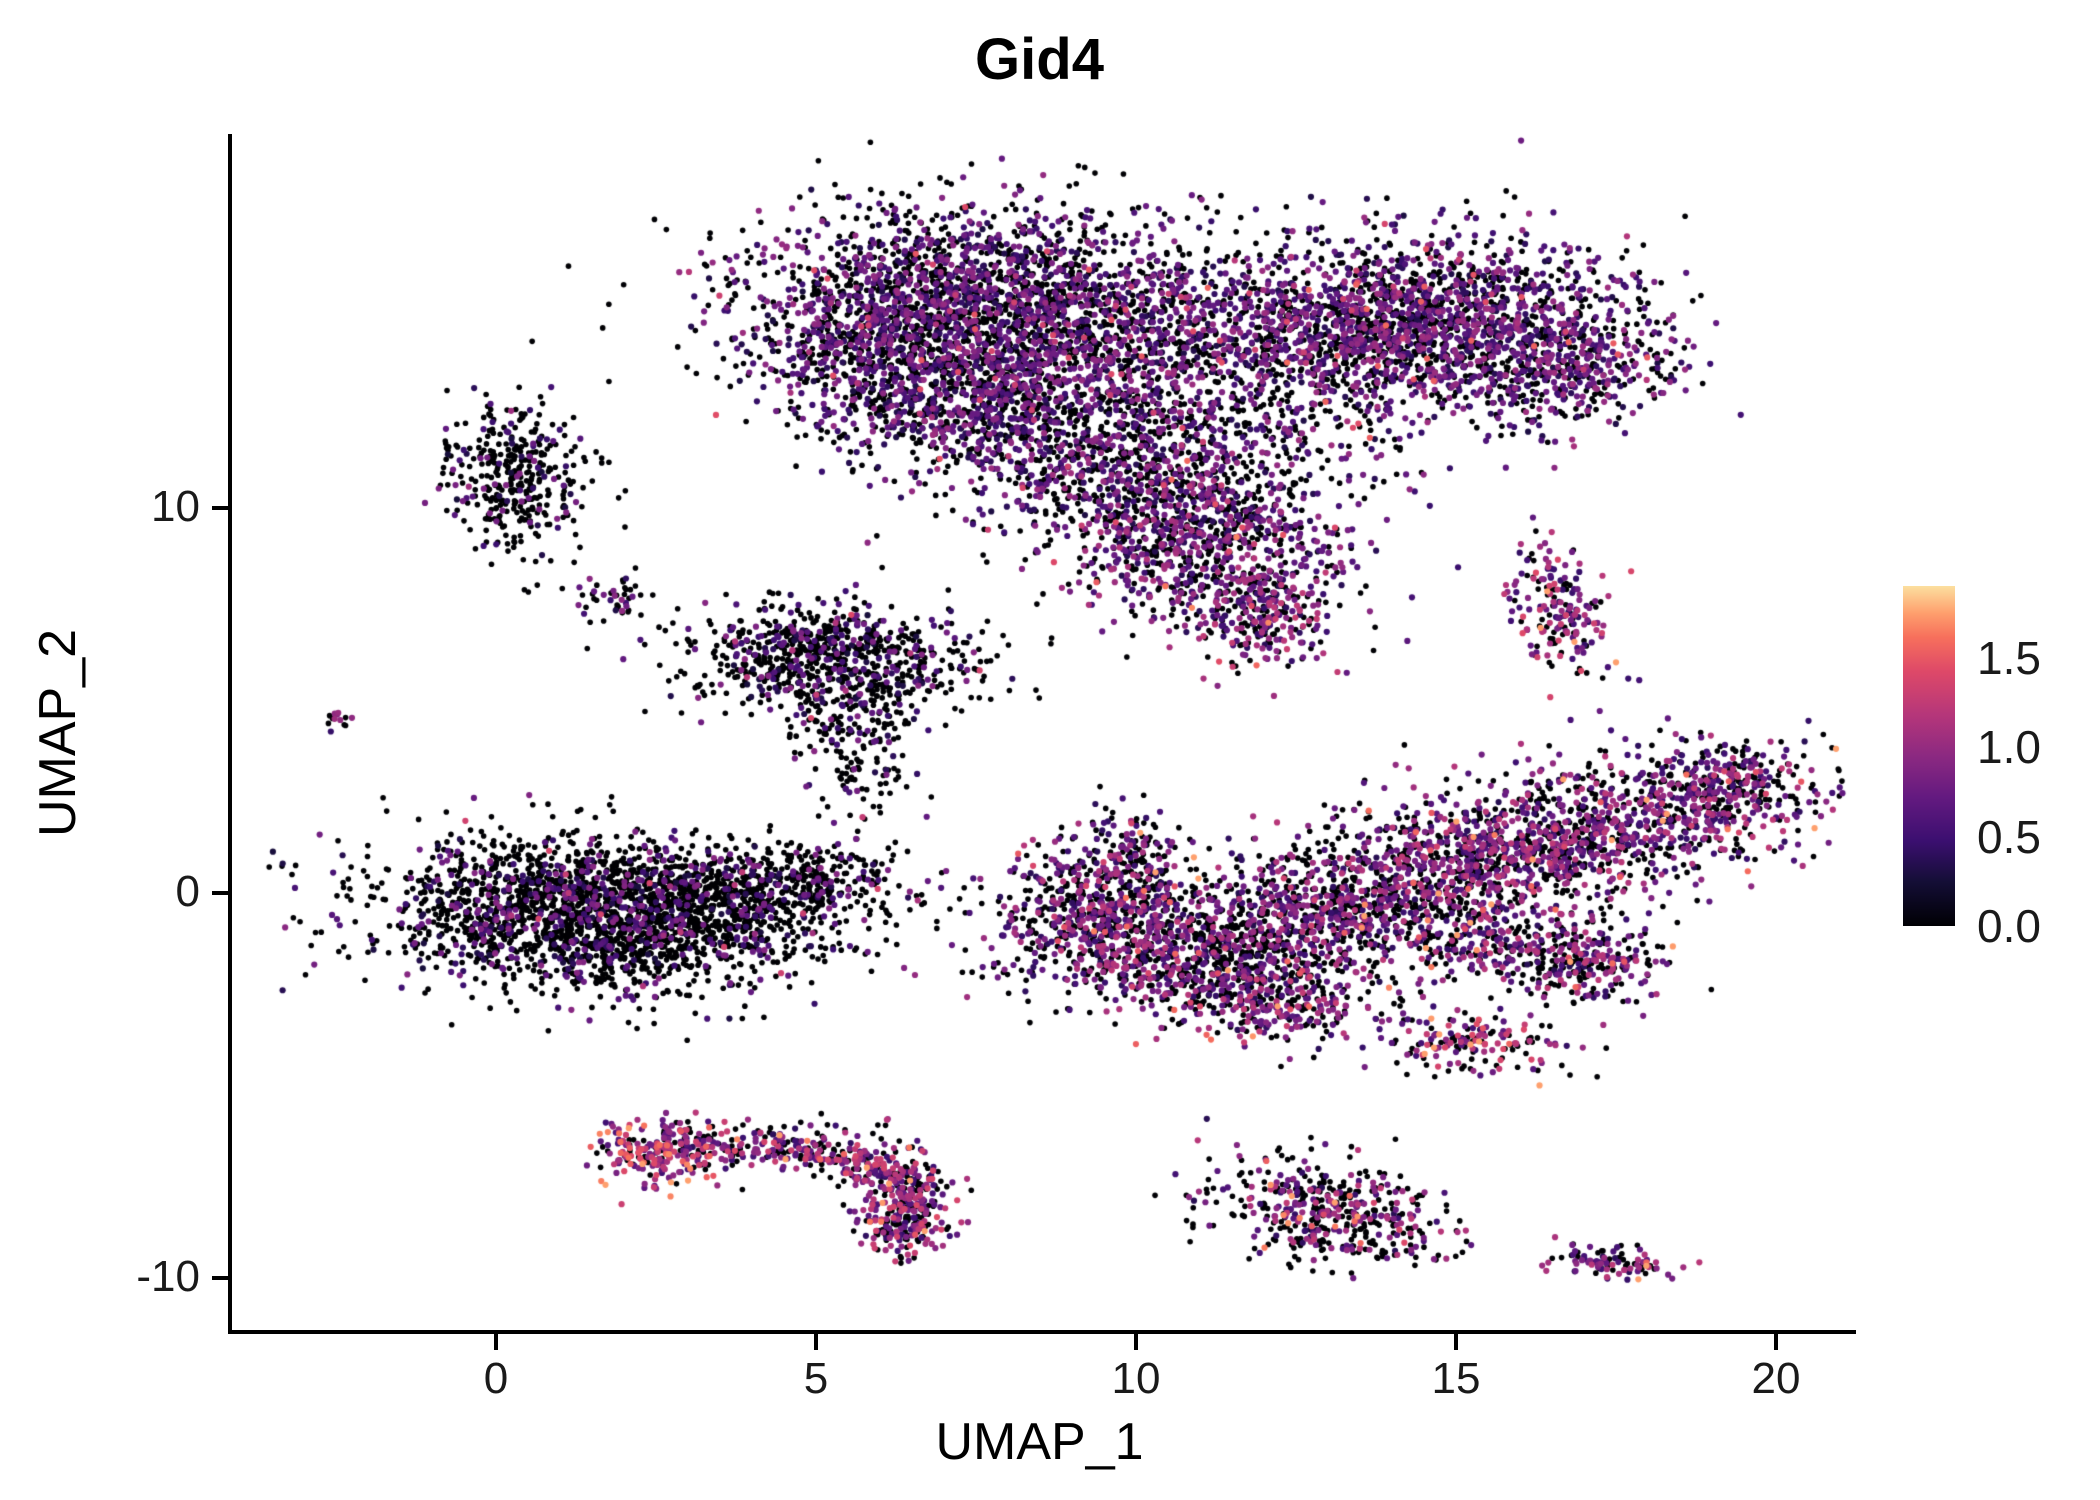 The image size is (2100, 1500). What do you see at coordinates (2009, 747) in the screenshot?
I see `colorbar-tick-label: 1.0` at bounding box center [2009, 747].